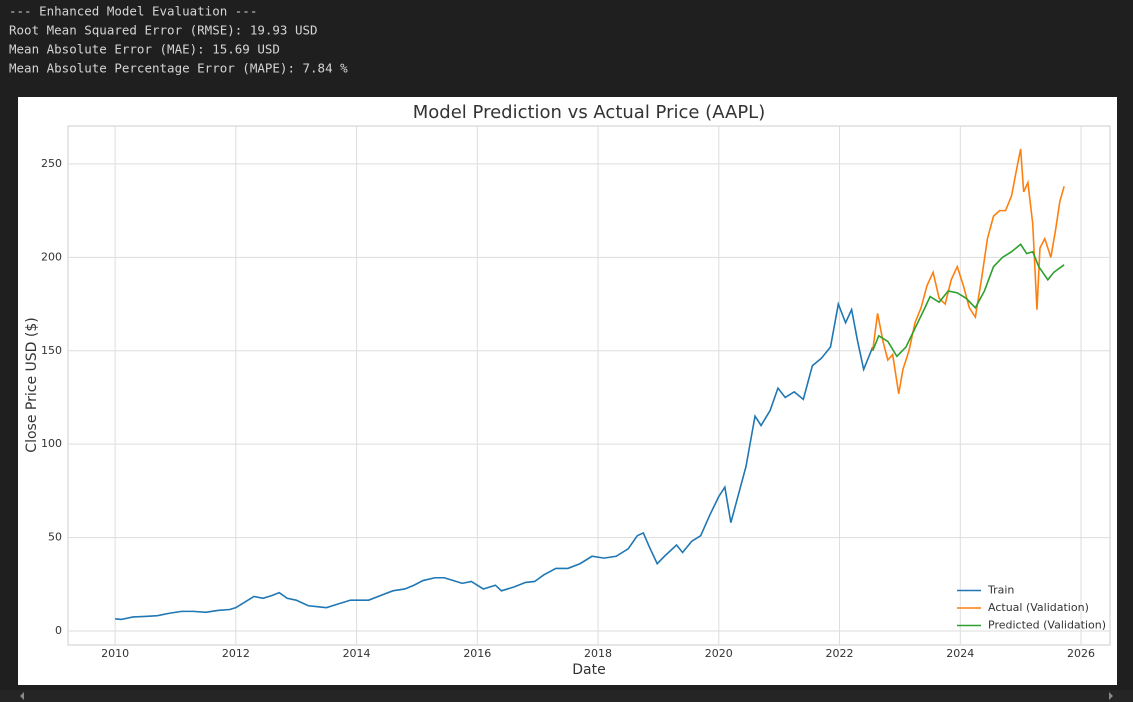 This screenshot has height=702, width=1133. I want to click on scrollbar, so click(566, 696).